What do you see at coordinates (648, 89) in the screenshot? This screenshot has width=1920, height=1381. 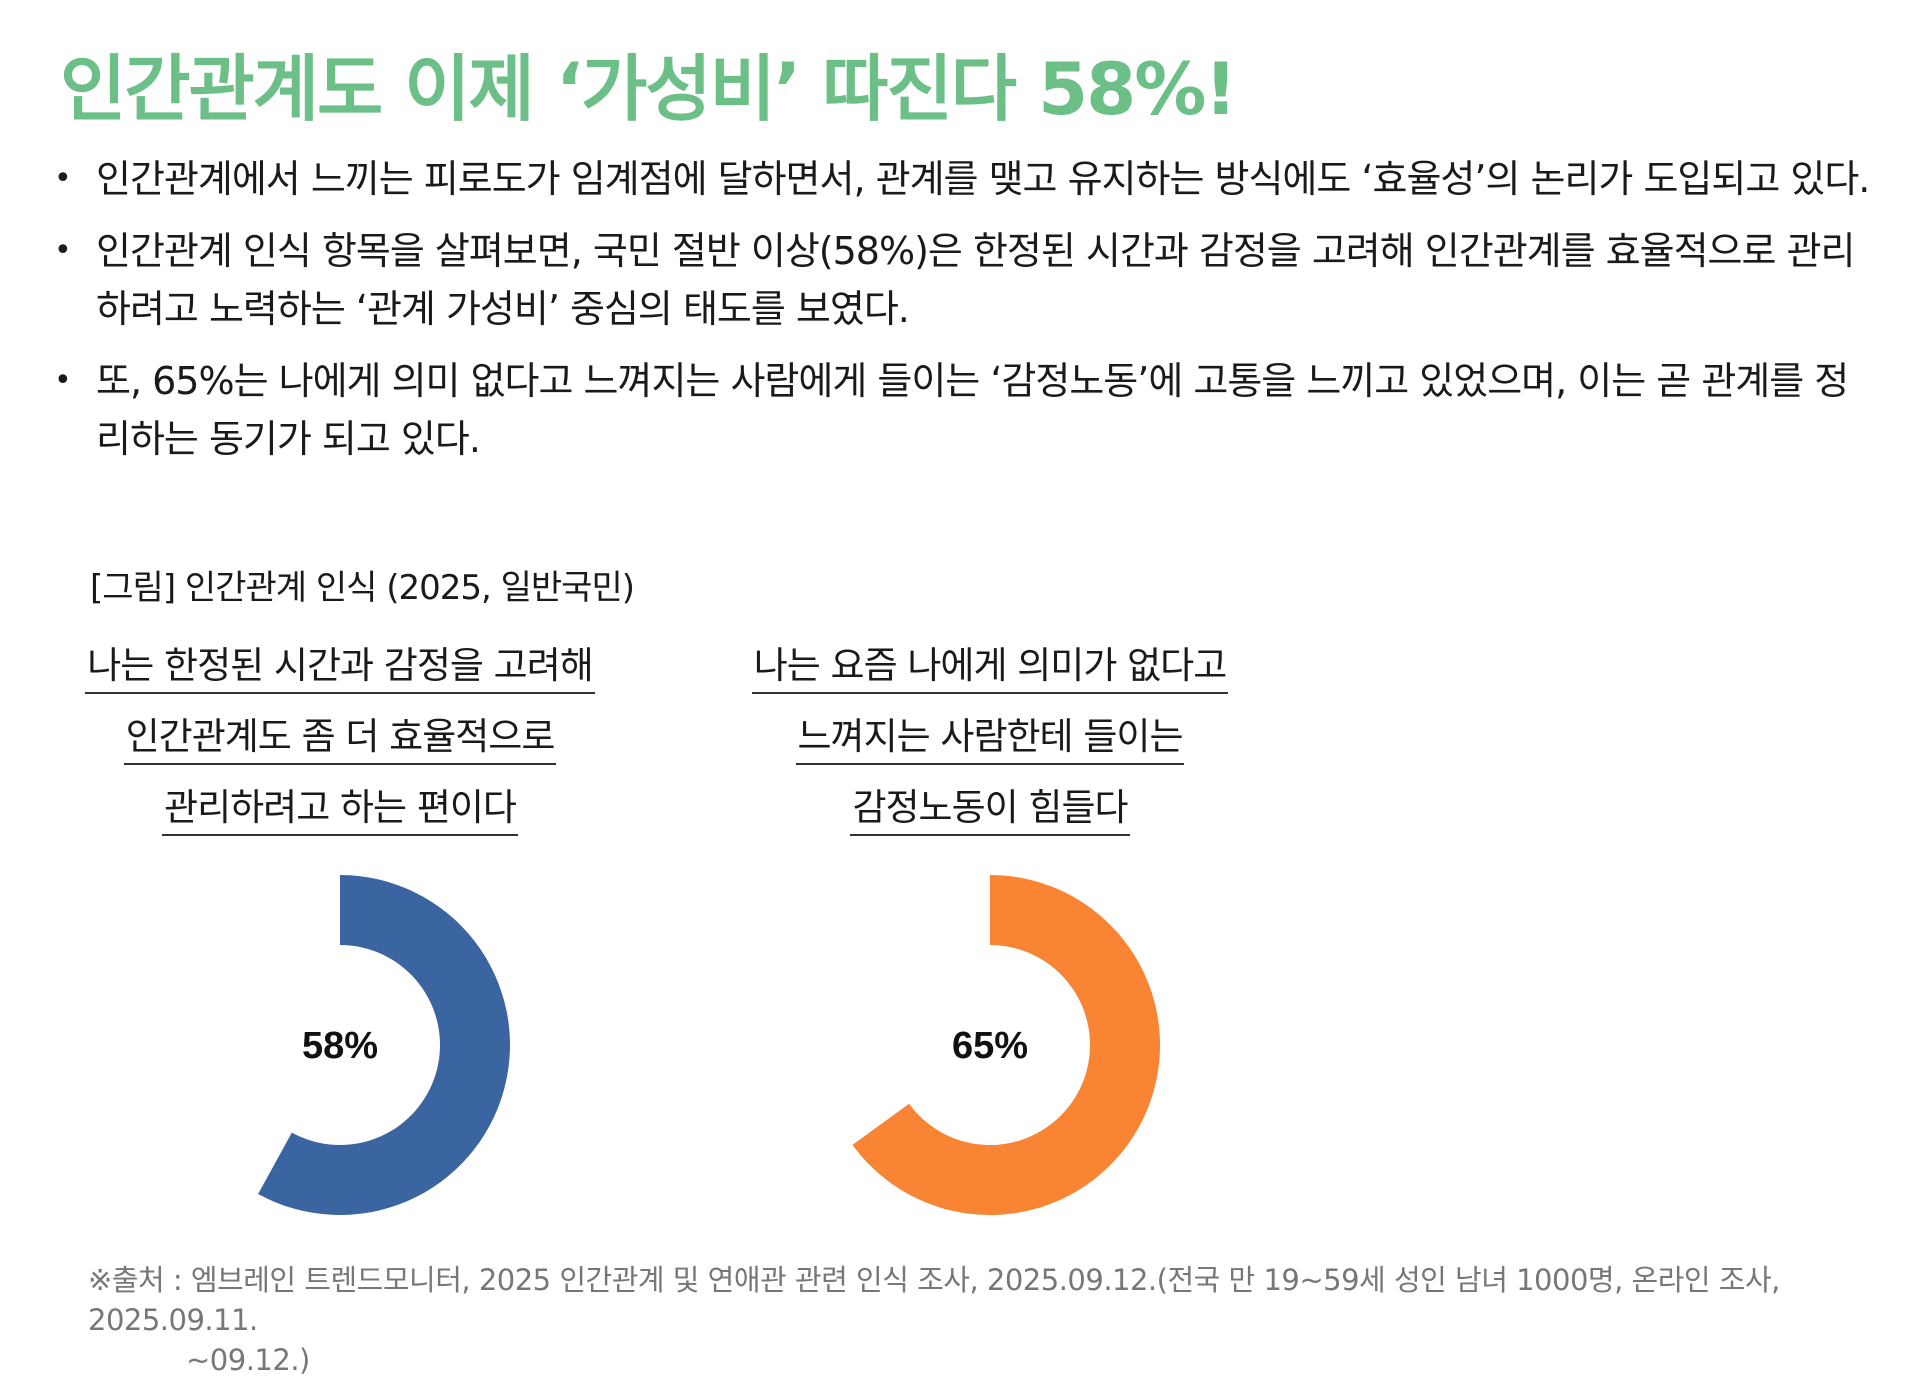 I see `page-title: 인간관계도 이제 ‘가성비’ 따진다 58%!` at bounding box center [648, 89].